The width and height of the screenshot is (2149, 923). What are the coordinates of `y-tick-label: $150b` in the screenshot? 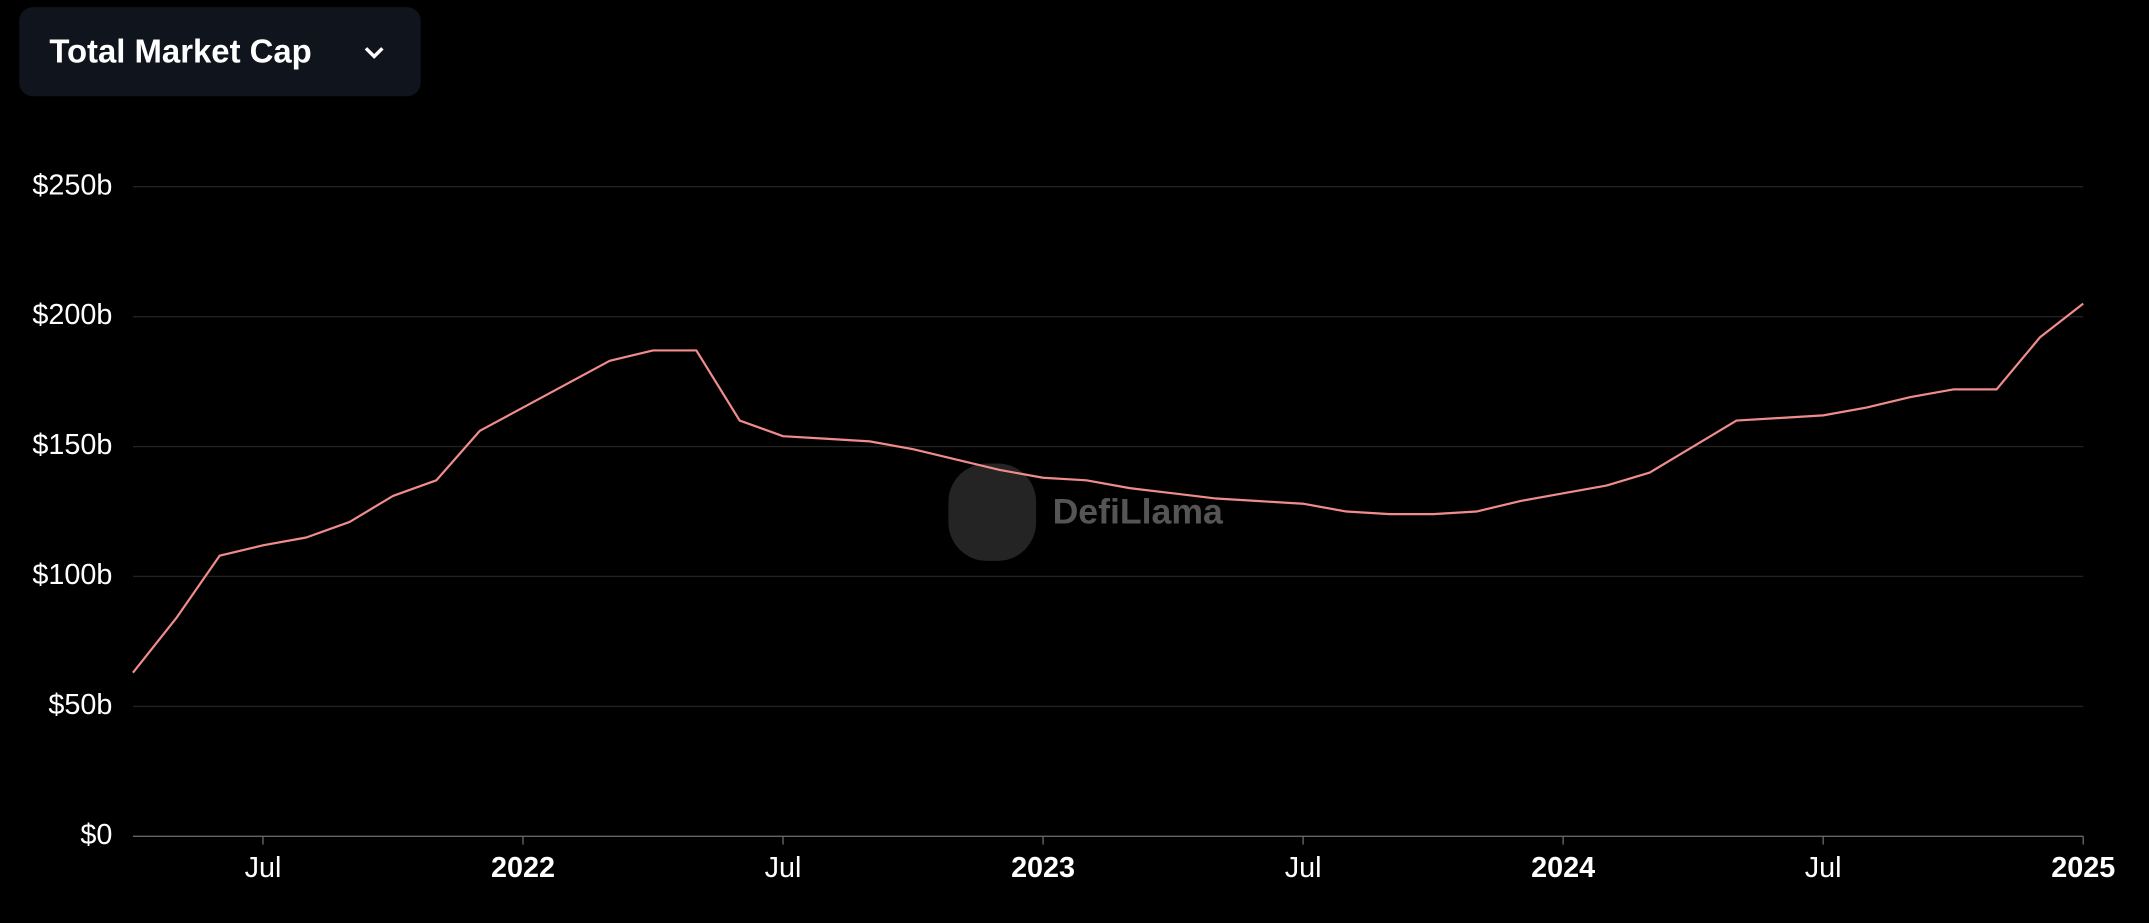 It's located at (72, 445).